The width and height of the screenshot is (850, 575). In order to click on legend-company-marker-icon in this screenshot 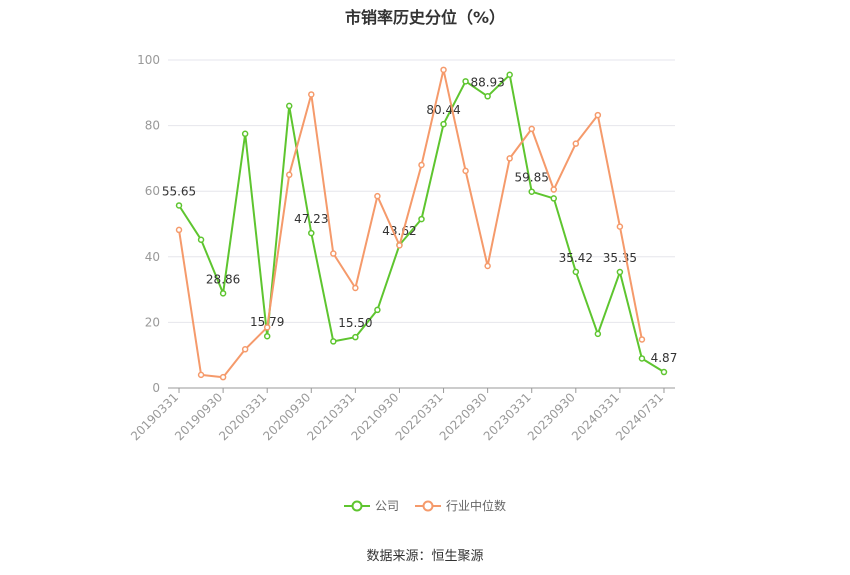, I will do `click(356, 505)`.